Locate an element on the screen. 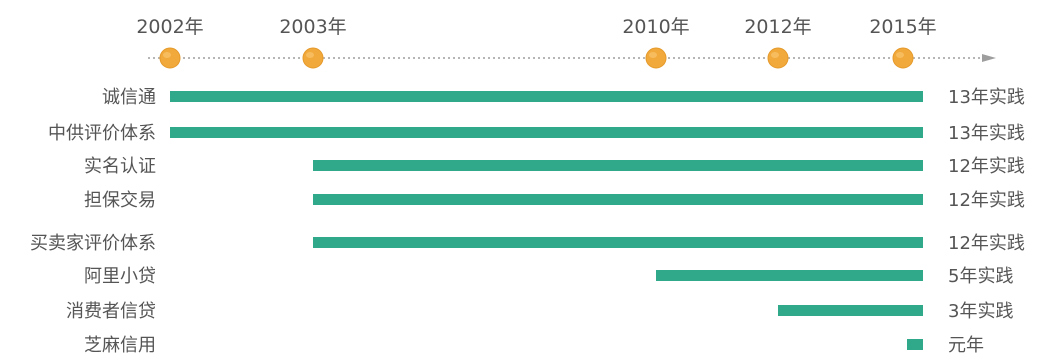 Image resolution: width=1049 pixels, height=357 pixels. category-label: 担保交易 is located at coordinates (120, 200).